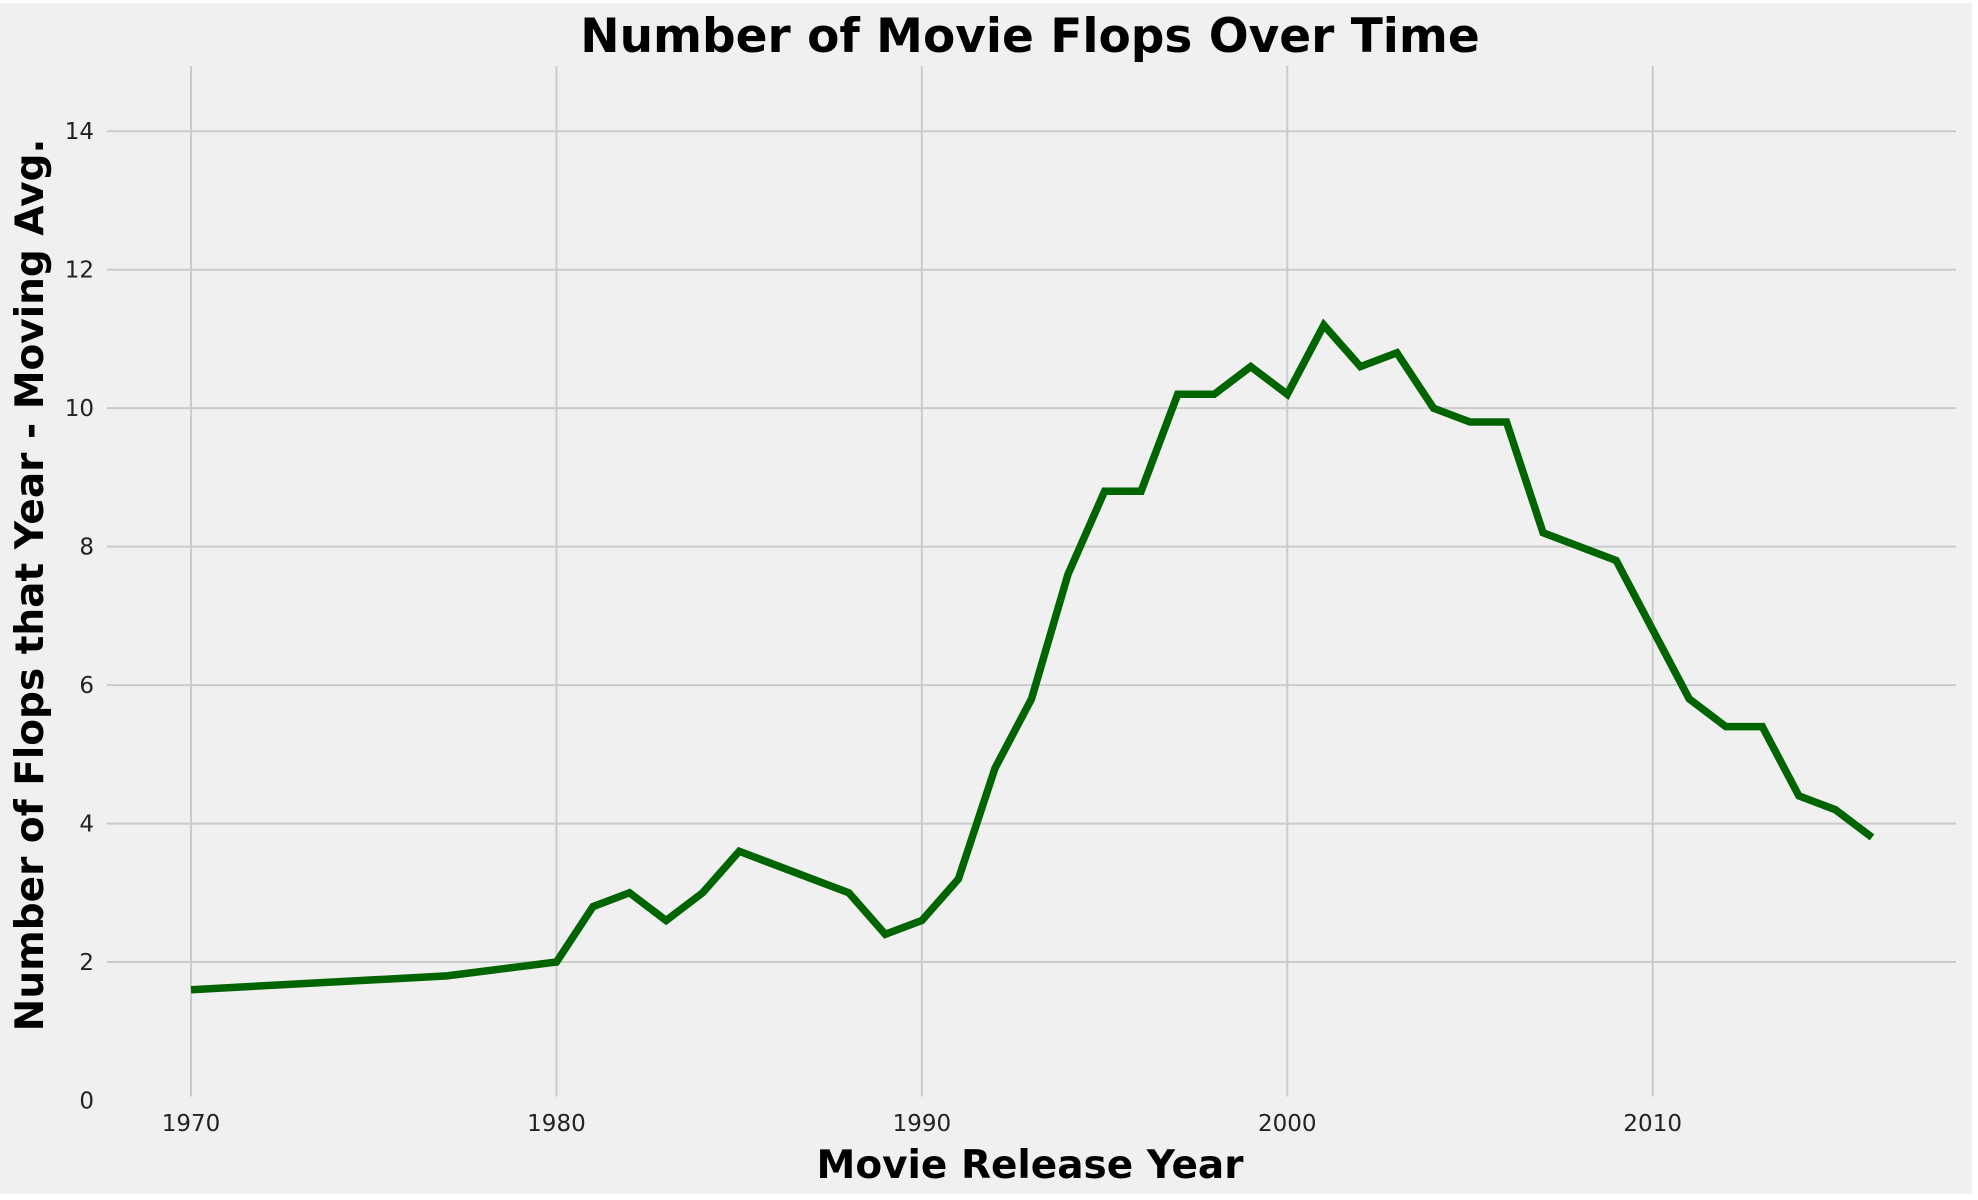  I want to click on x-tick-labels: 1970 1980 1990 2000 2010, so click(922, 1124).